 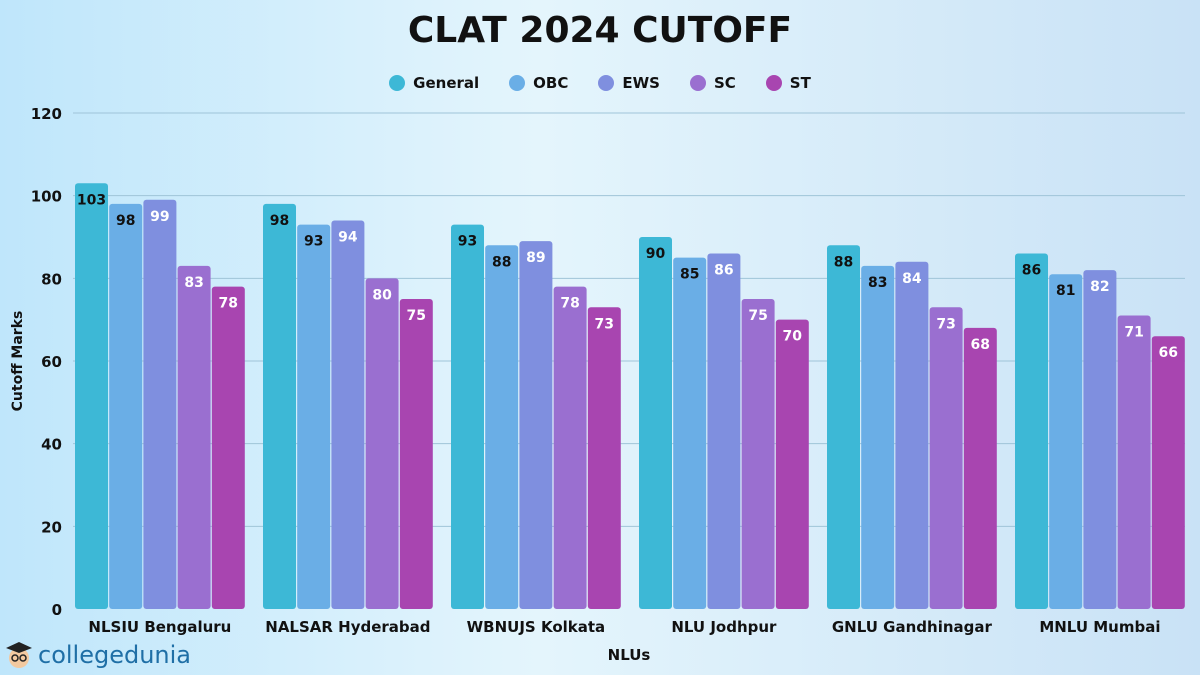 What do you see at coordinates (800, 83) in the screenshot?
I see `legend-label: ST` at bounding box center [800, 83].